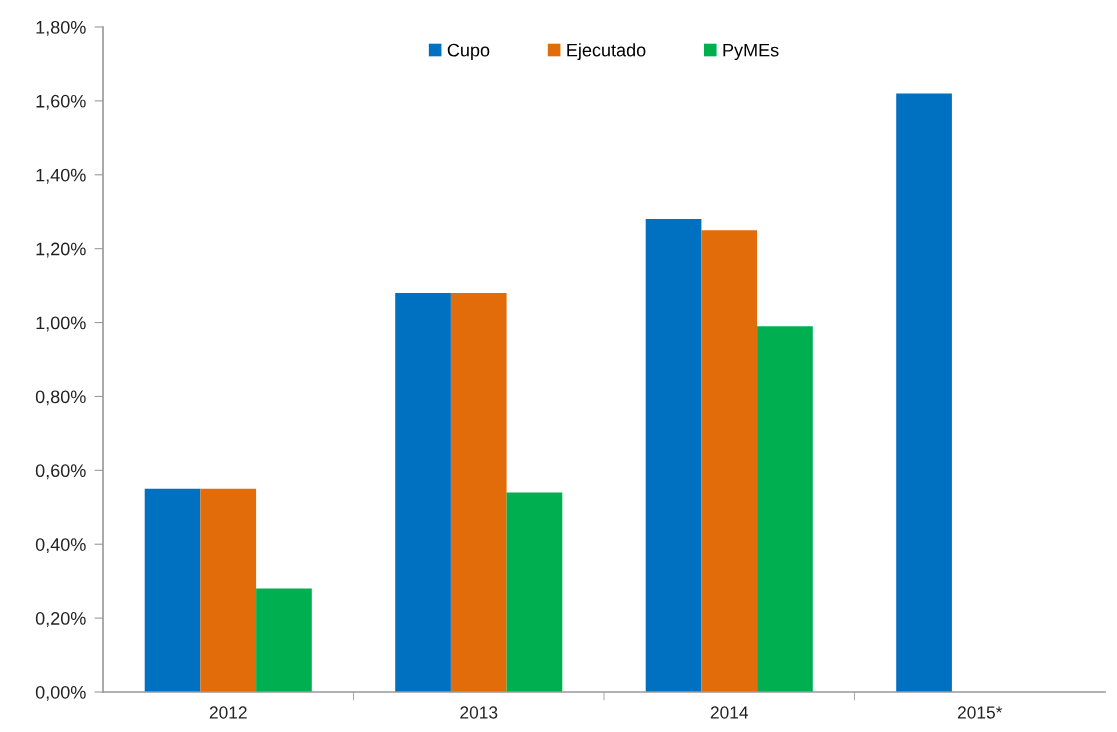 The image size is (1117, 732). What do you see at coordinates (751, 52) in the screenshot?
I see `legend-label: PyMEs` at bounding box center [751, 52].